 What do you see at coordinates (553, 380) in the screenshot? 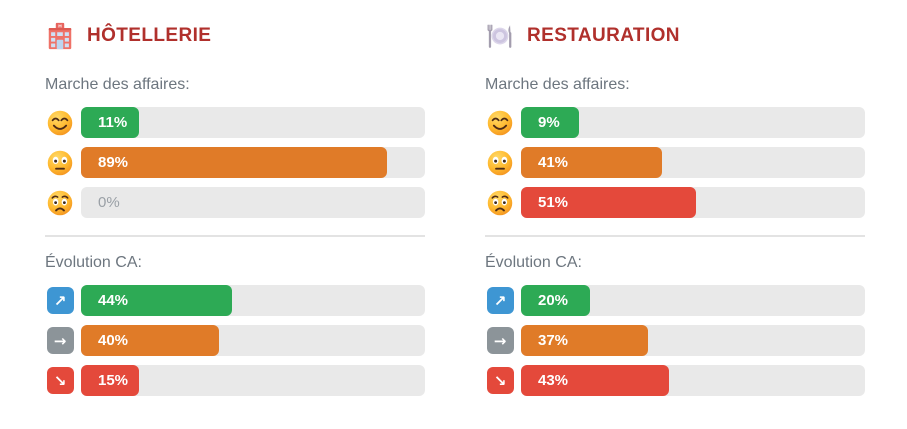
I see `bar-value-label: 43%` at bounding box center [553, 380].